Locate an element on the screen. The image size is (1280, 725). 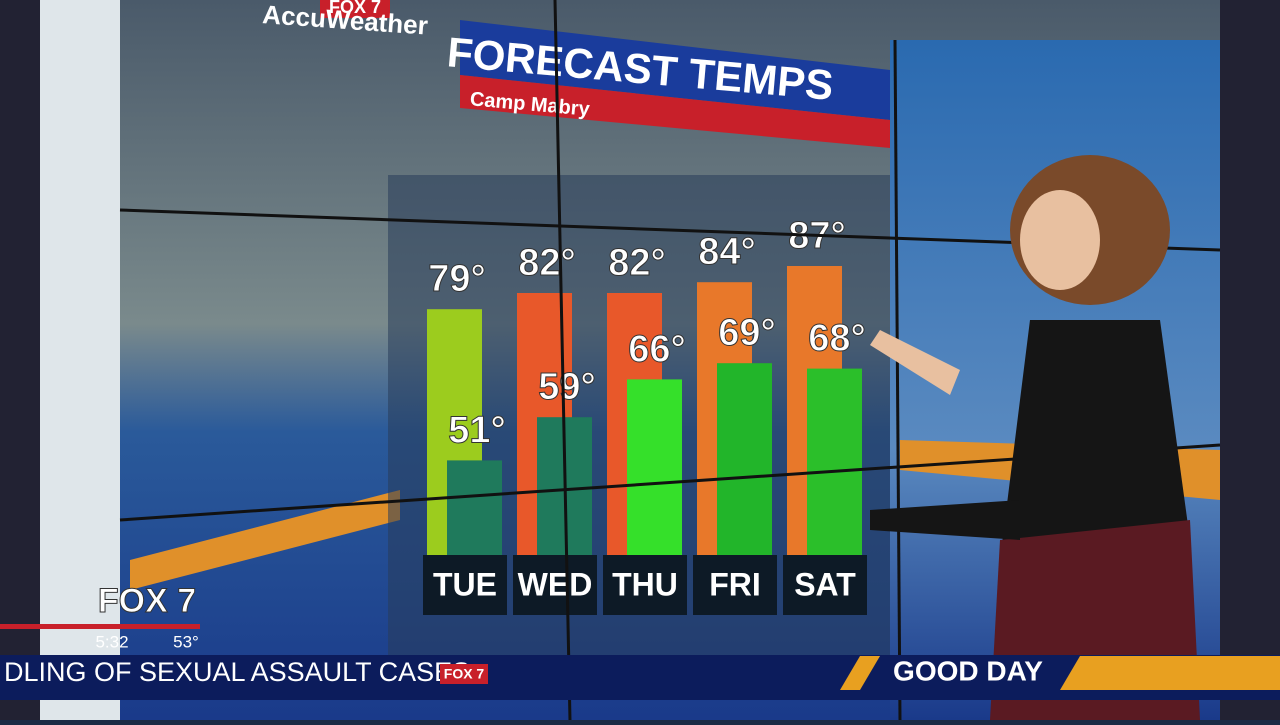
ticker-logo: FOX 7 is located at coordinates (464, 674).